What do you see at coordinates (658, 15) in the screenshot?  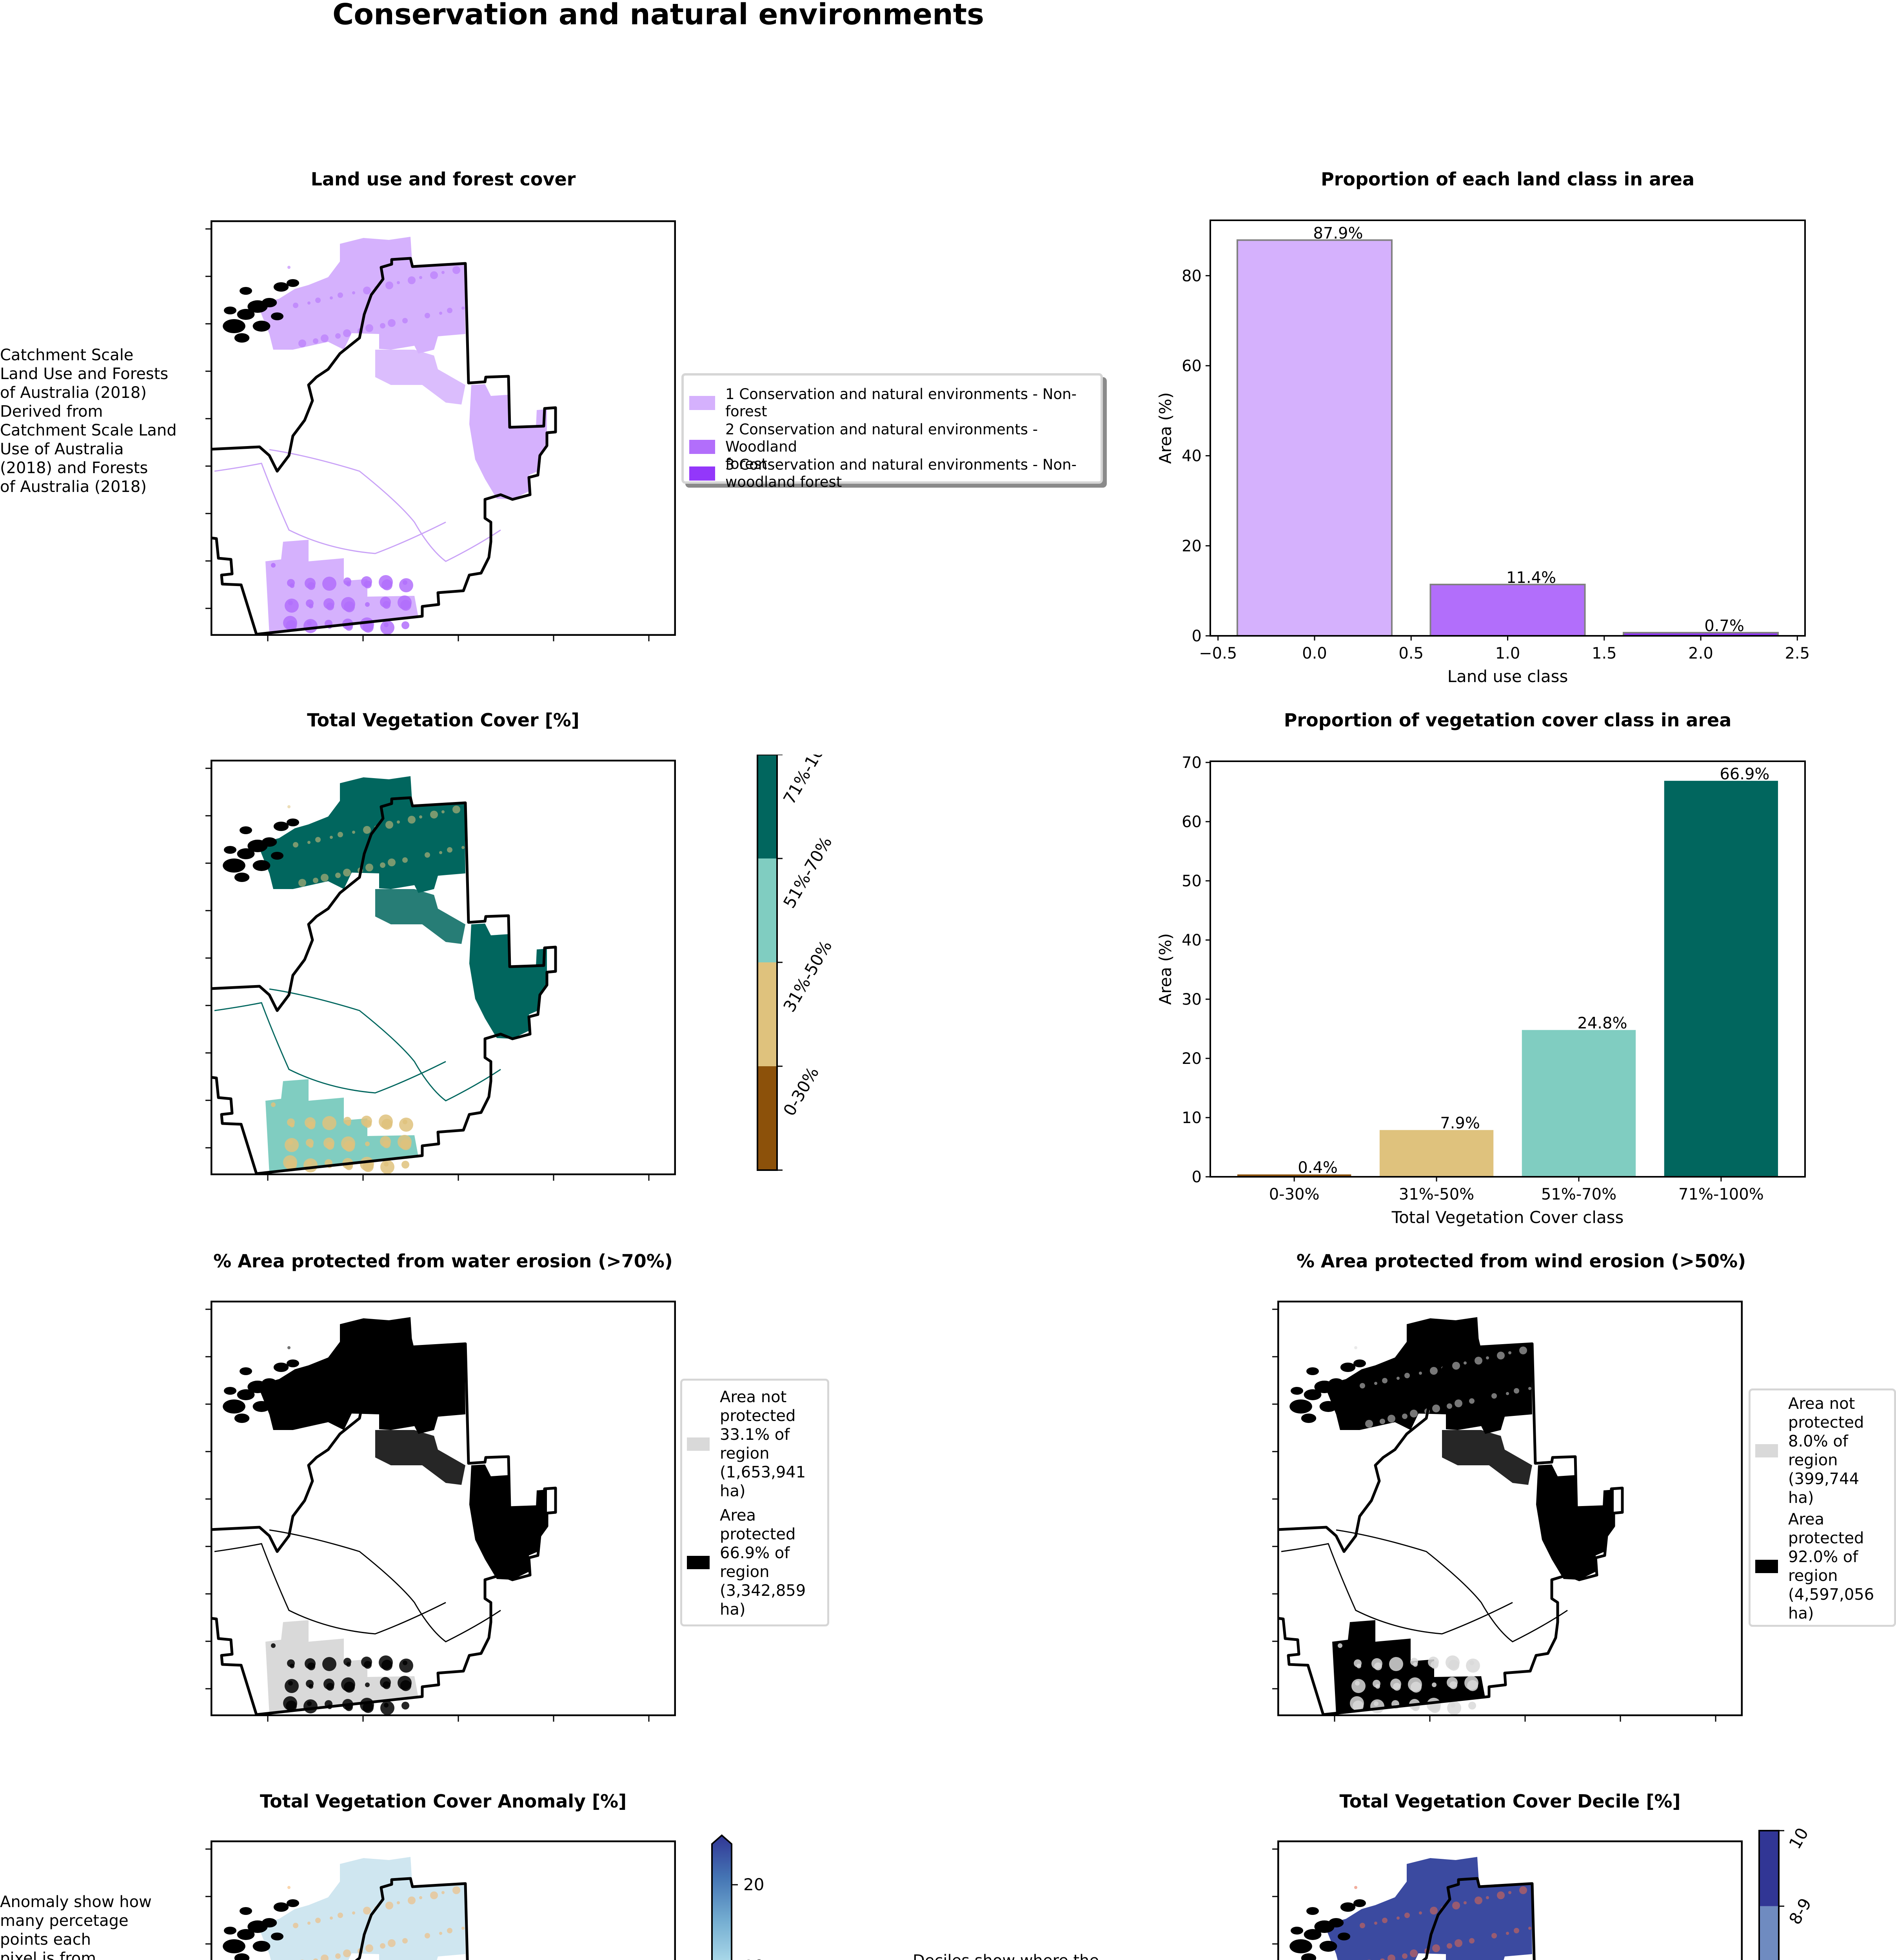 I see `page-title: Conservation and natural environments` at bounding box center [658, 15].